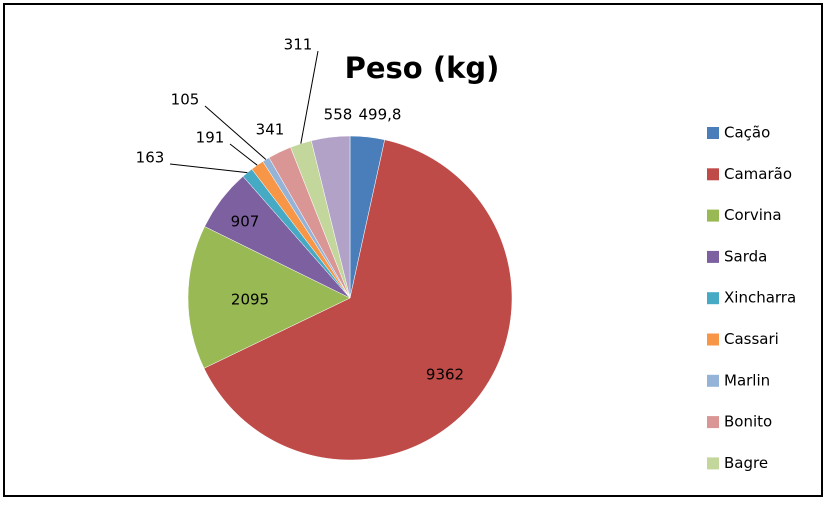 The height and width of the screenshot is (505, 827). Describe the element at coordinates (185, 100) in the screenshot. I see `data-label: 105` at that location.